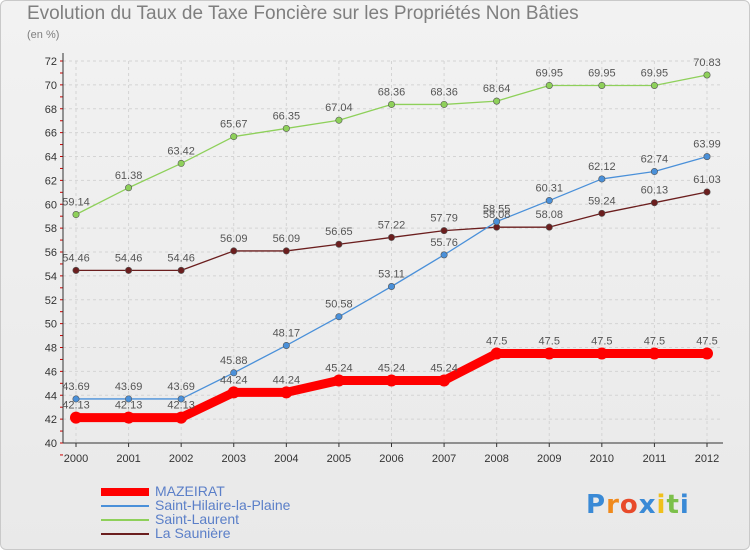 This screenshot has width=750, height=550. I want to click on y-tick-label: 54, so click(51, 277).